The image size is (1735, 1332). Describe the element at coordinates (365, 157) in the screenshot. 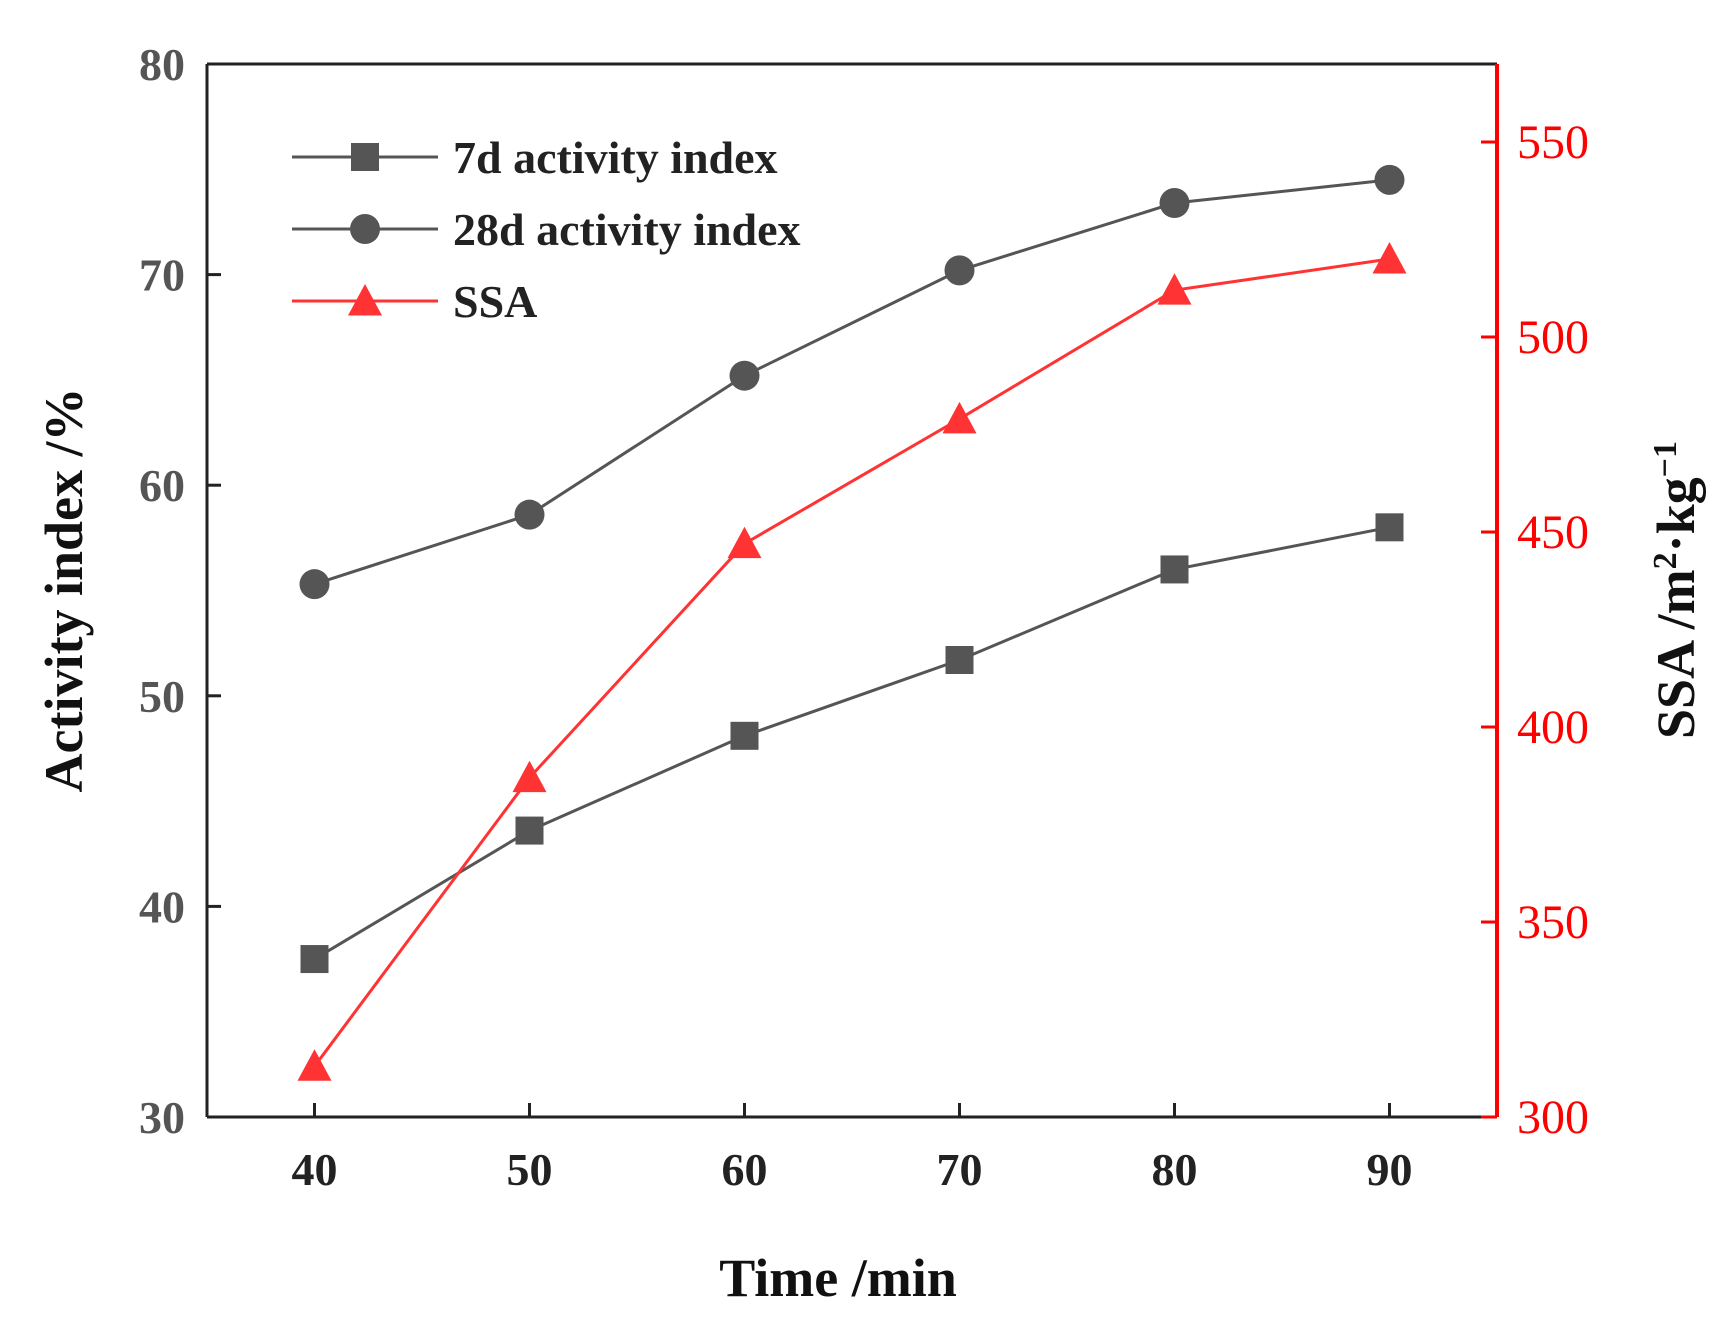

I see `legend-marker-square` at that location.